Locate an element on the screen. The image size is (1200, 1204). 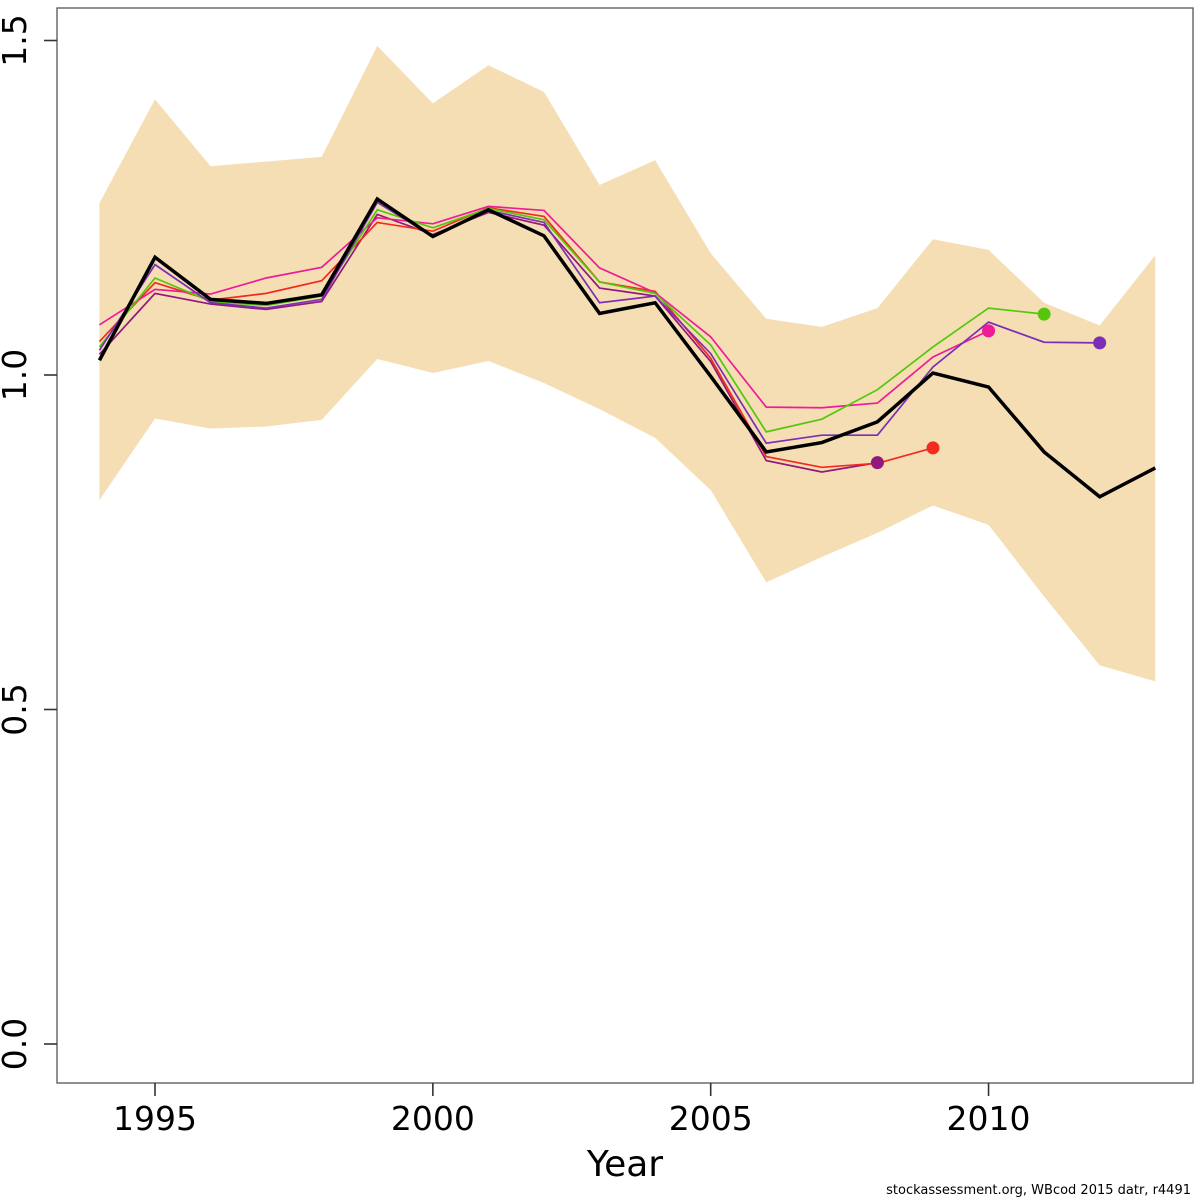
series-end-dot-retro-2012 is located at coordinates (1100, 343).